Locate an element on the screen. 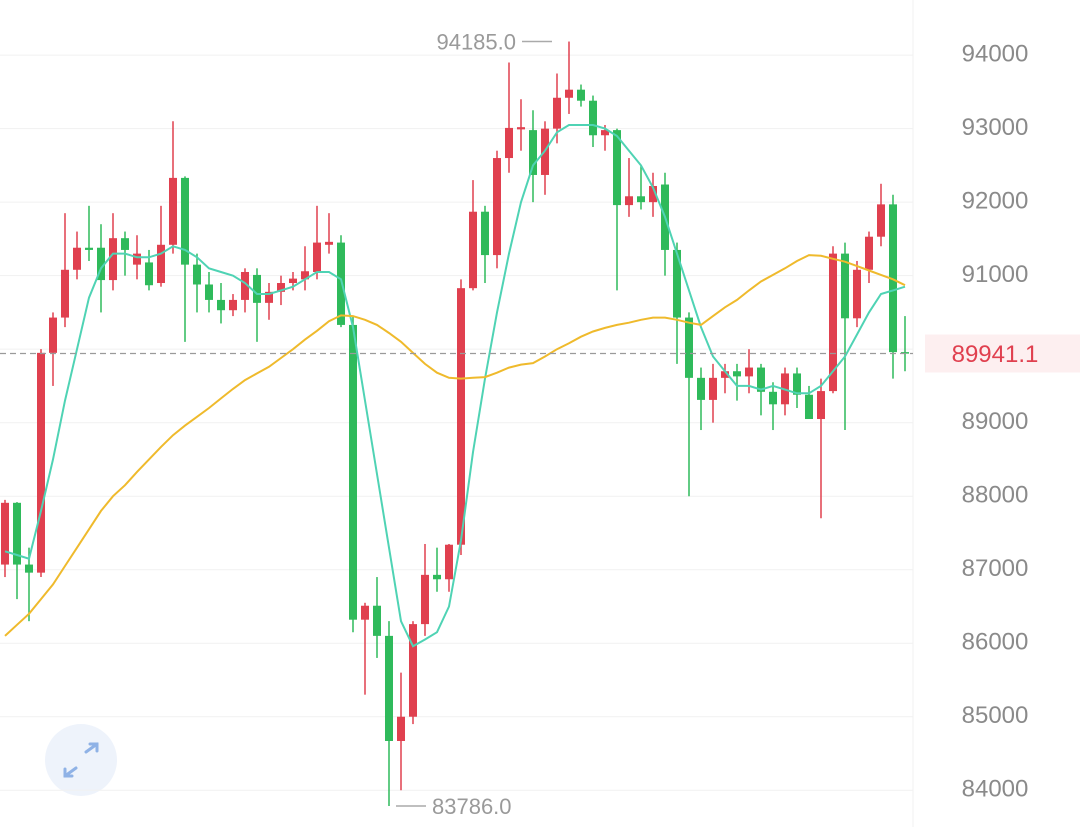 This screenshot has width=1080, height=827. y-tick-label: 84000 is located at coordinates (995, 789).